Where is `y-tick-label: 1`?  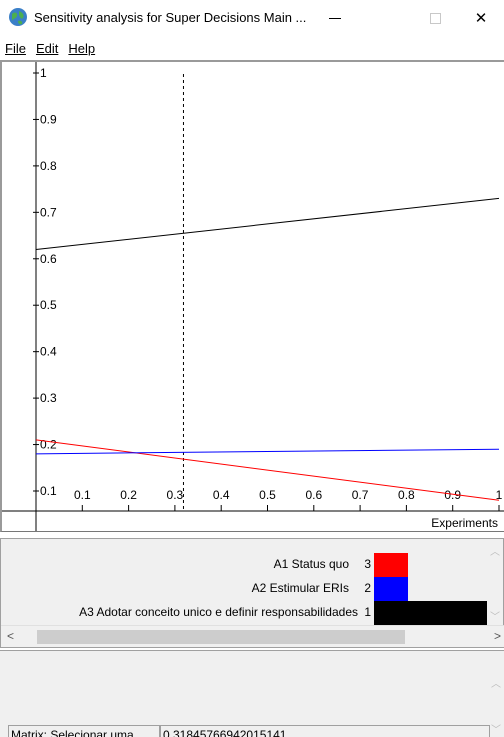
y-tick-label: 1 is located at coordinates (43, 73).